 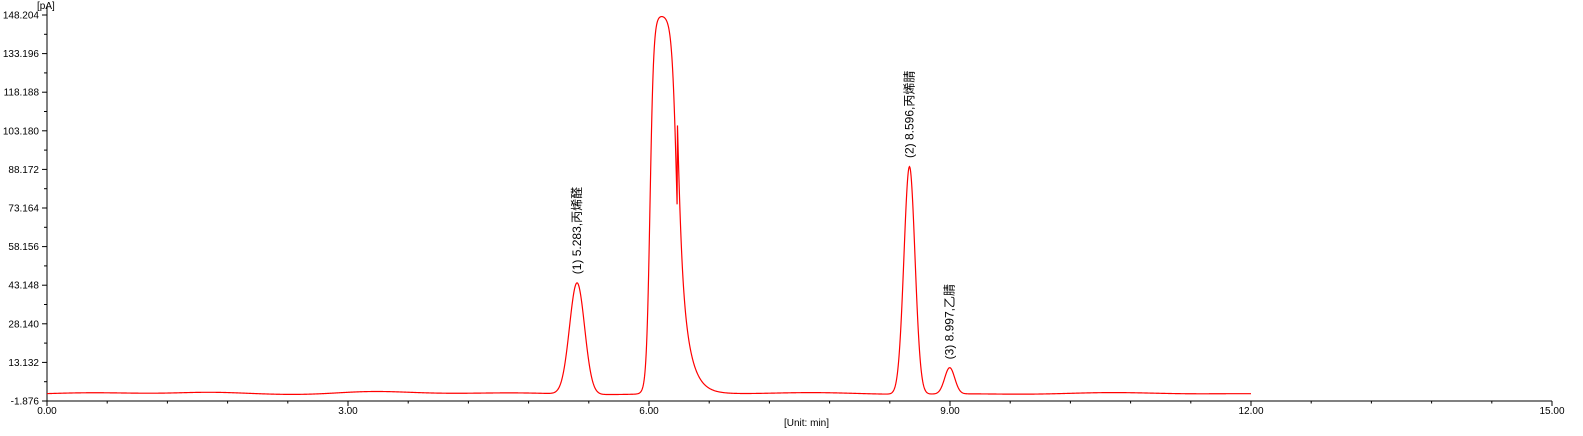 What do you see at coordinates (950, 411) in the screenshot?
I see `x-tick-label: 9.00` at bounding box center [950, 411].